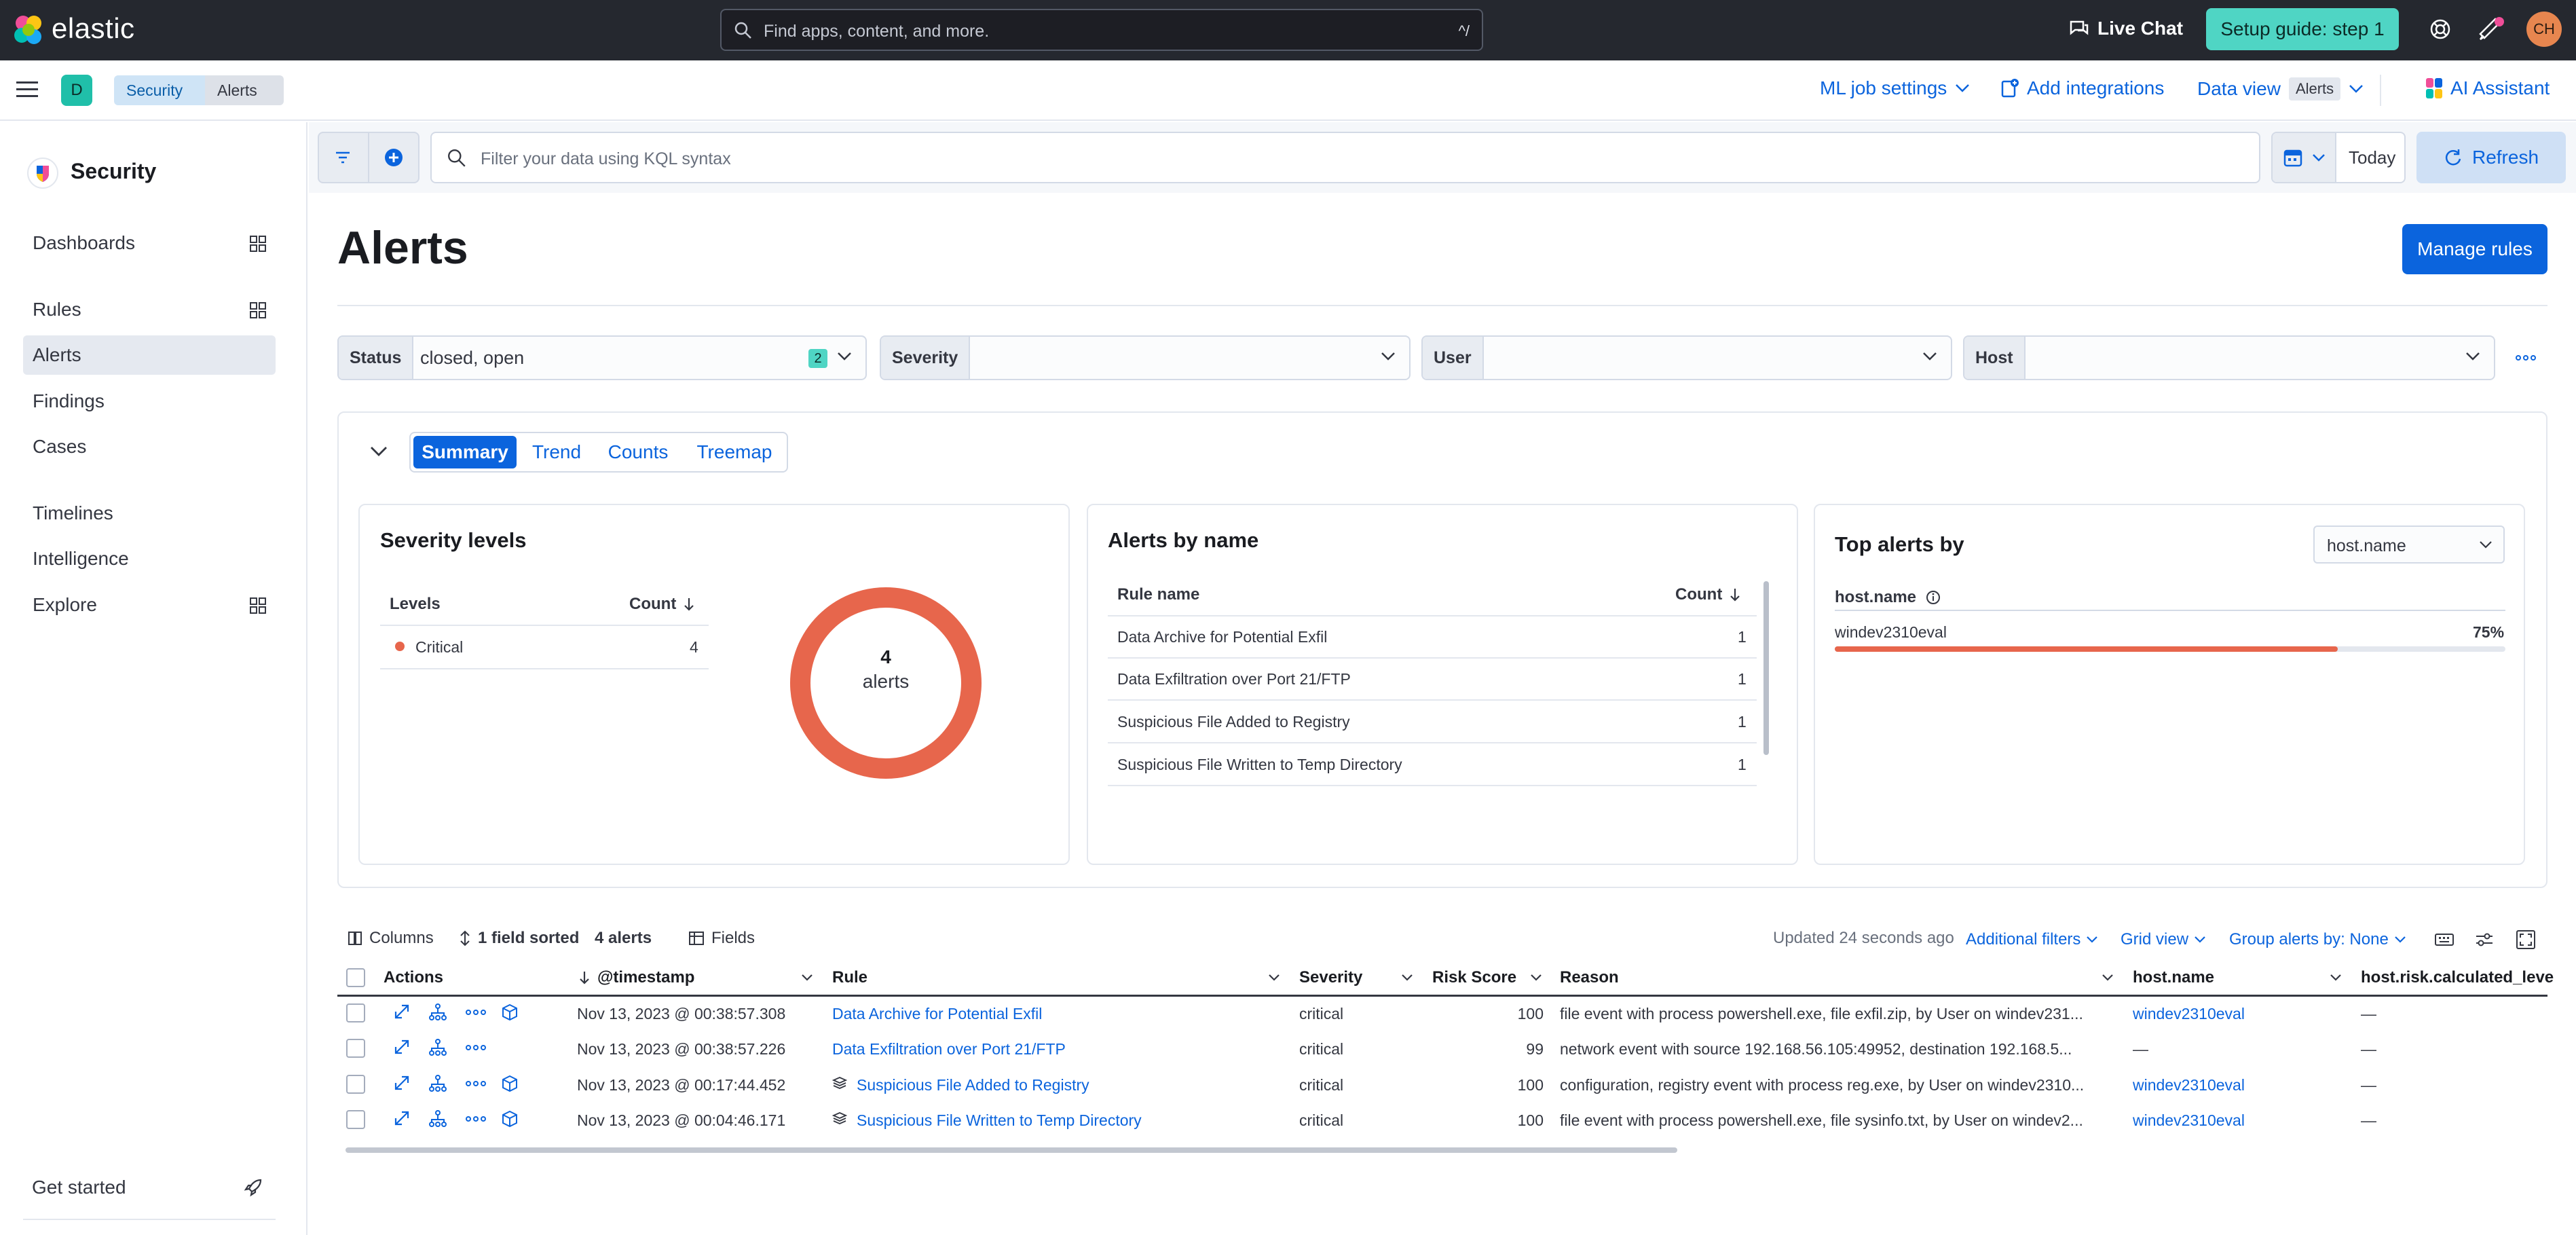  Describe the element at coordinates (79, 1187) in the screenshot. I see `get-started-link: Get started` at that location.